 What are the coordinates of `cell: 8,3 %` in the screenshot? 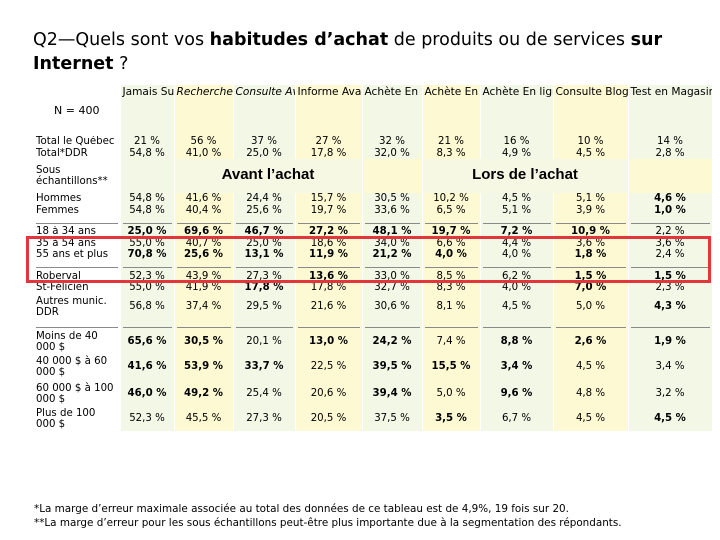 It's located at (451, 153).